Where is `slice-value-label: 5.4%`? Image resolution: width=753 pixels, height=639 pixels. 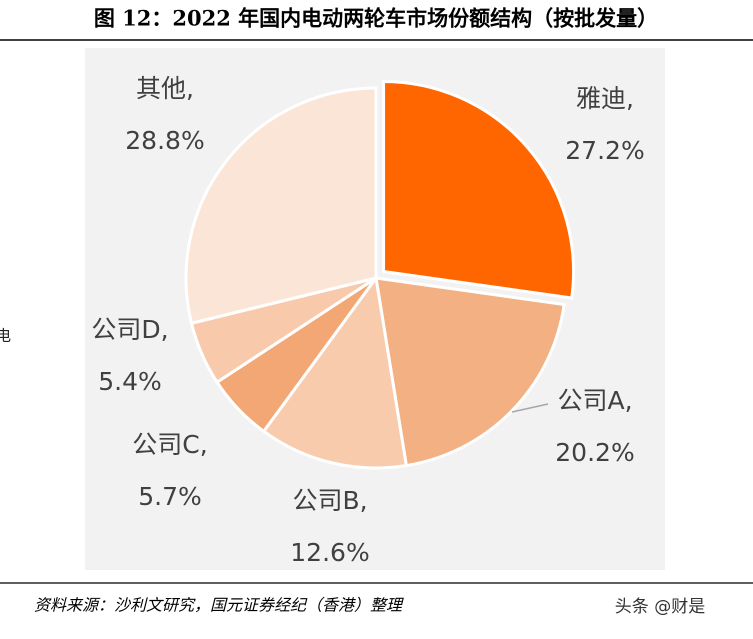
slice-value-label: 5.4% is located at coordinates (130, 381).